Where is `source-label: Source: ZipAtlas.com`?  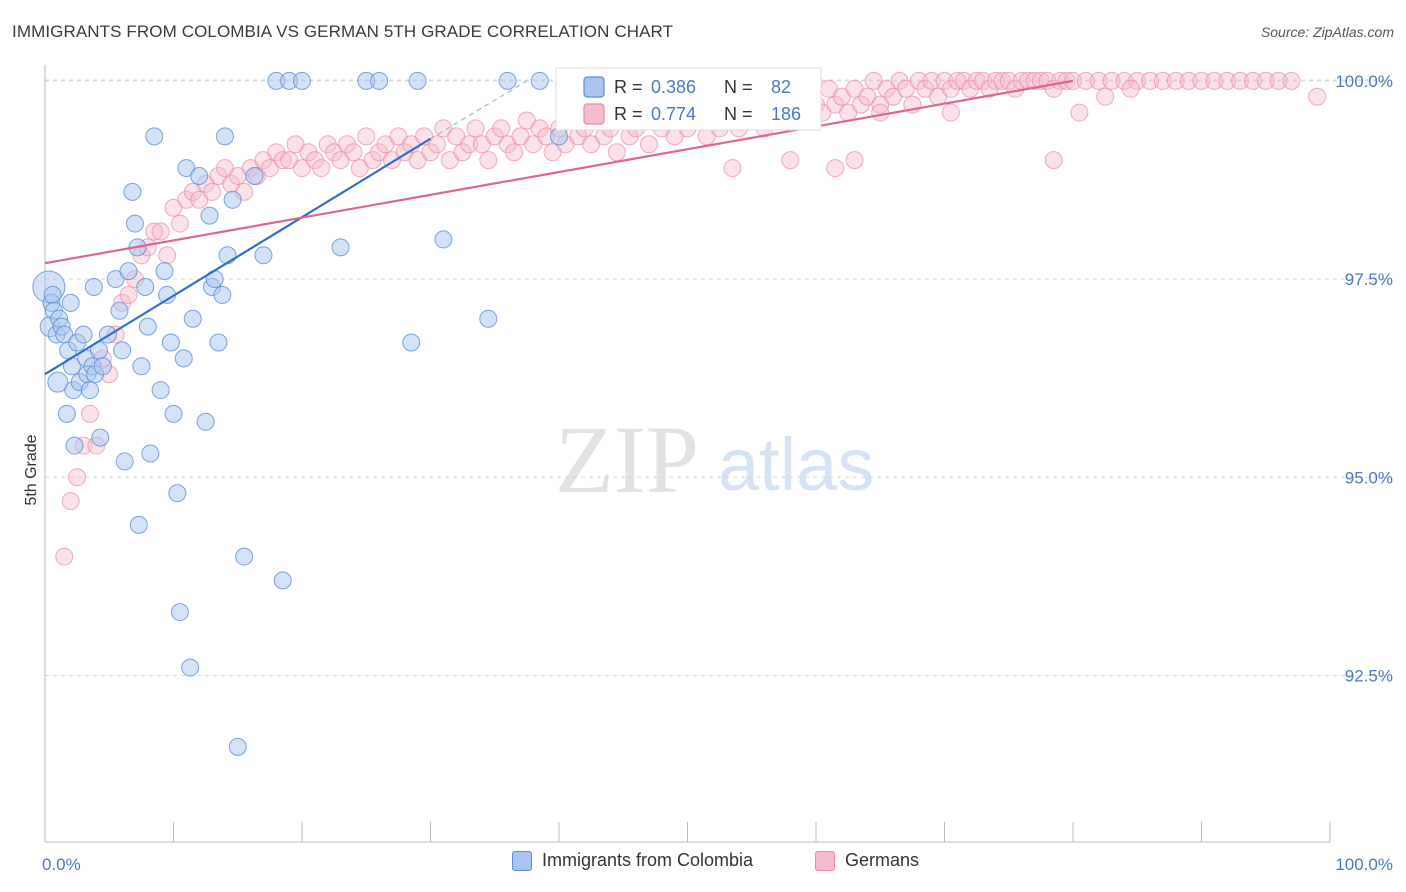
source-label: Source: ZipAtlas.com is located at coordinates (1327, 32).